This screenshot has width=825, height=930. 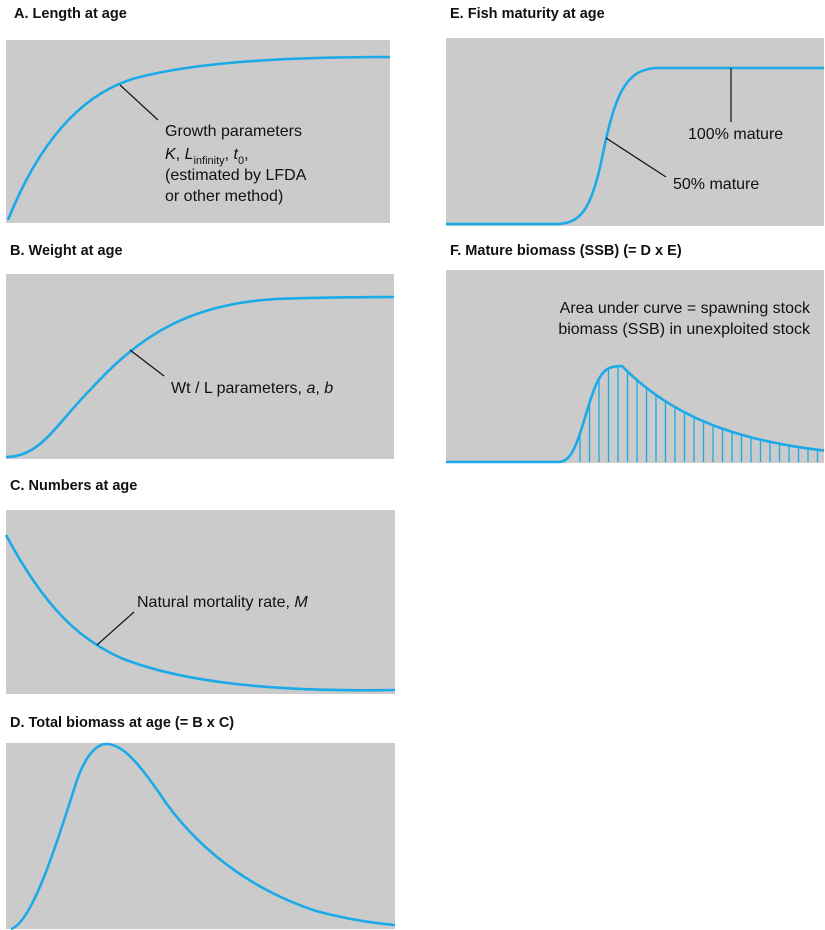 I want to click on panel-b-background, so click(x=200, y=366).